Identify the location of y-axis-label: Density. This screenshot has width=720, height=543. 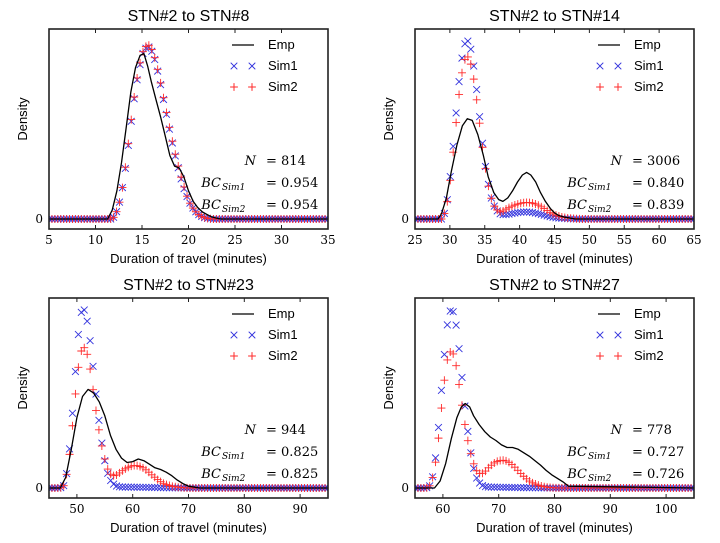
(388, 388).